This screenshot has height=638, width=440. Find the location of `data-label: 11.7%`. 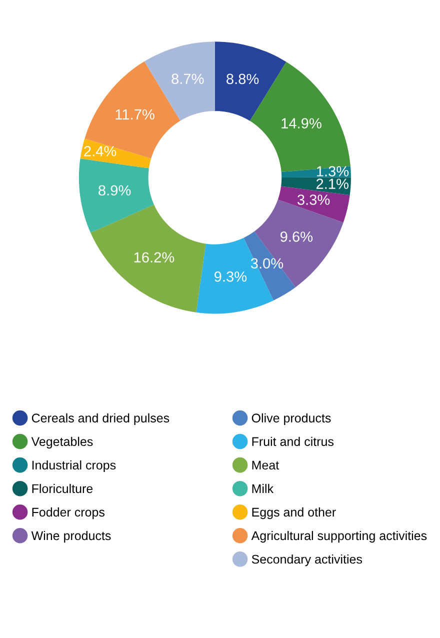

data-label: 11.7% is located at coordinates (135, 114).